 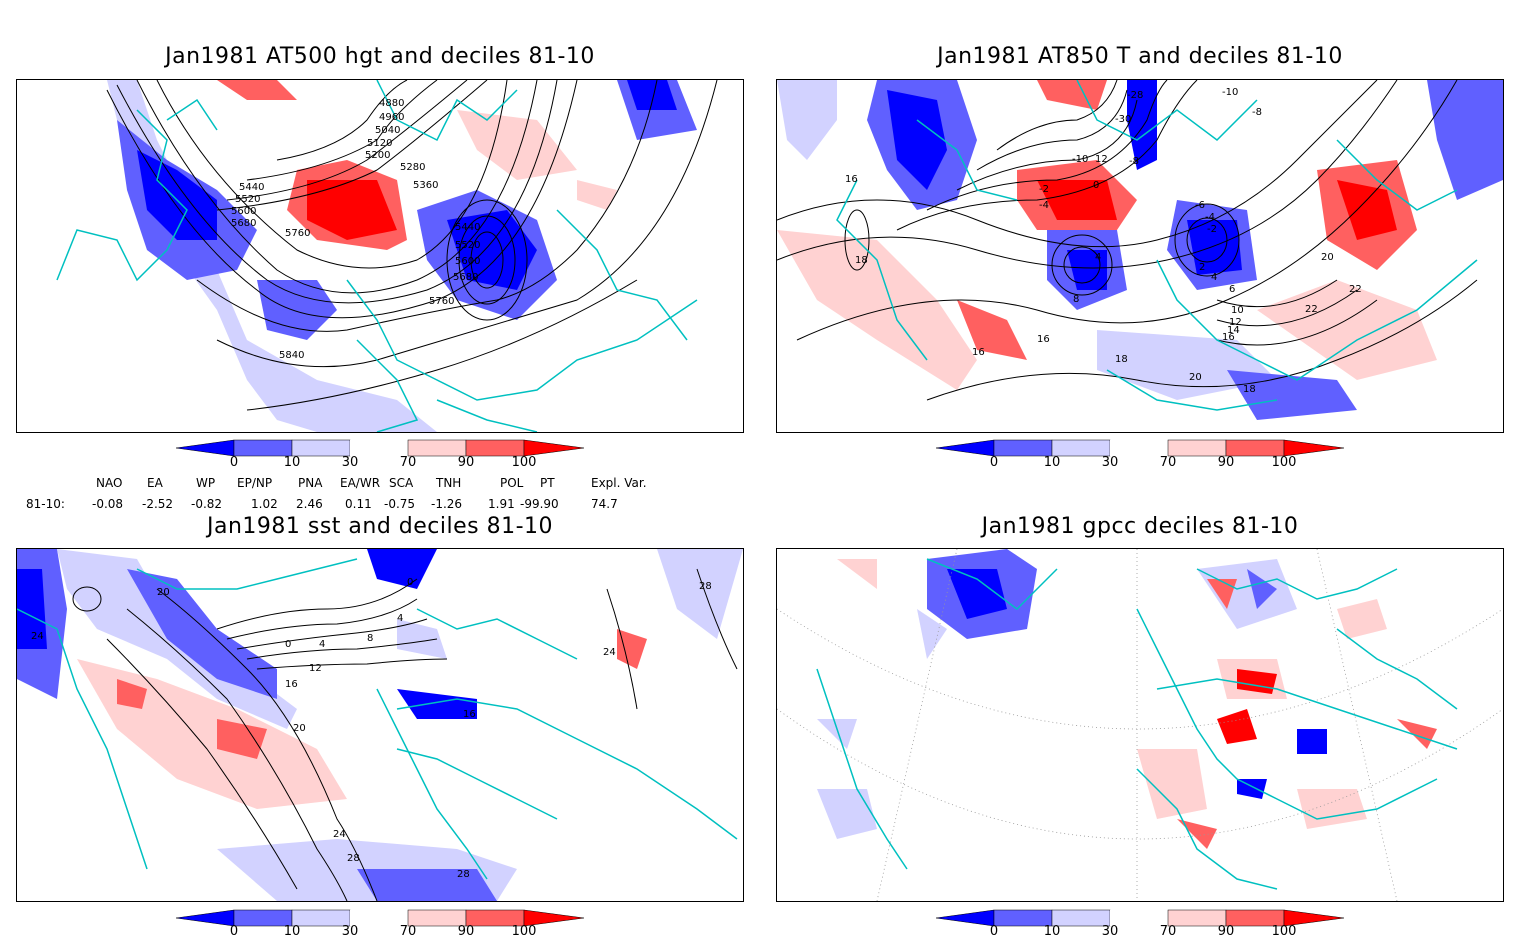 I want to click on colorbar-tick: 90, so click(x=1226, y=931).